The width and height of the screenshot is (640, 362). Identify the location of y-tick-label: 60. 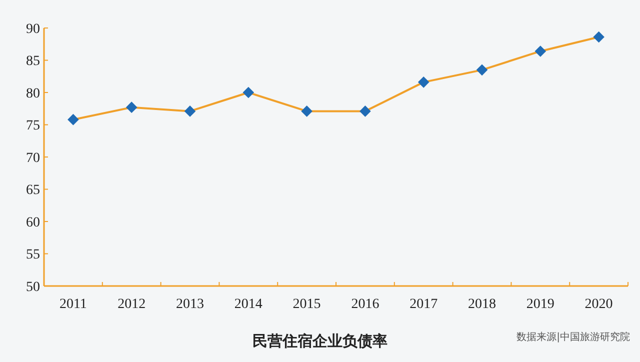
(33, 222).